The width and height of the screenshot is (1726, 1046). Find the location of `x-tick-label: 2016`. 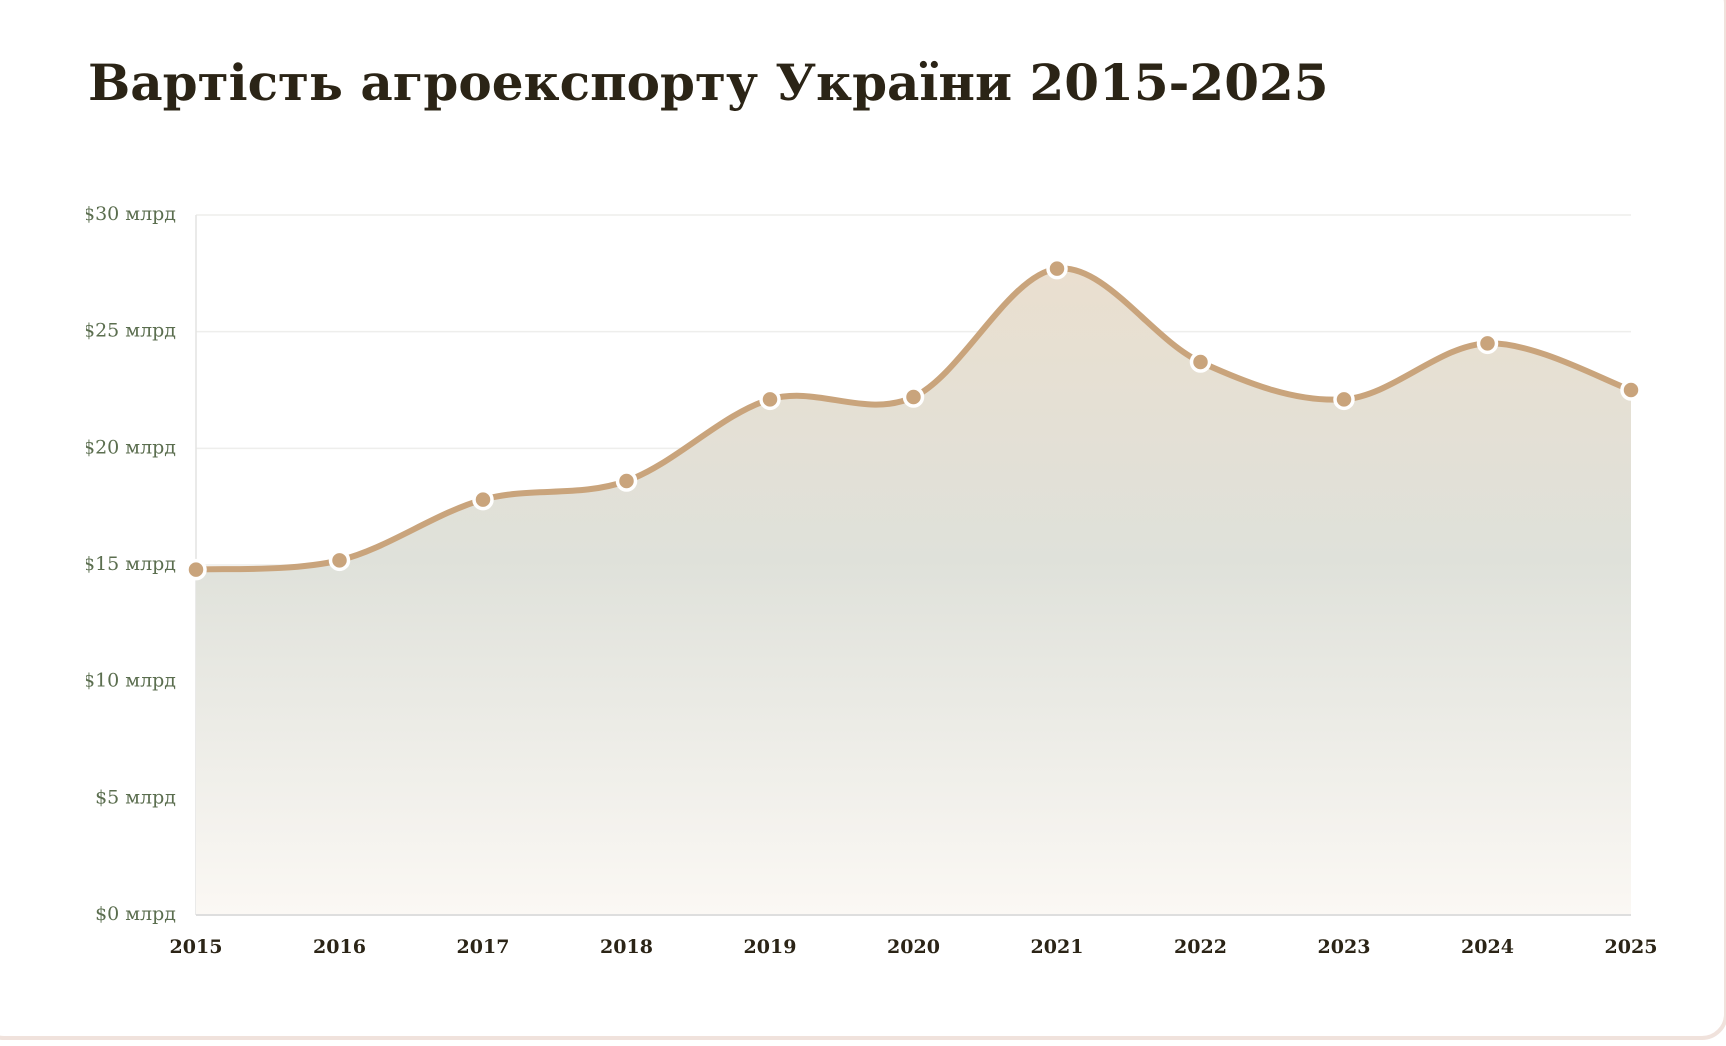

x-tick-label: 2016 is located at coordinates (339, 947).